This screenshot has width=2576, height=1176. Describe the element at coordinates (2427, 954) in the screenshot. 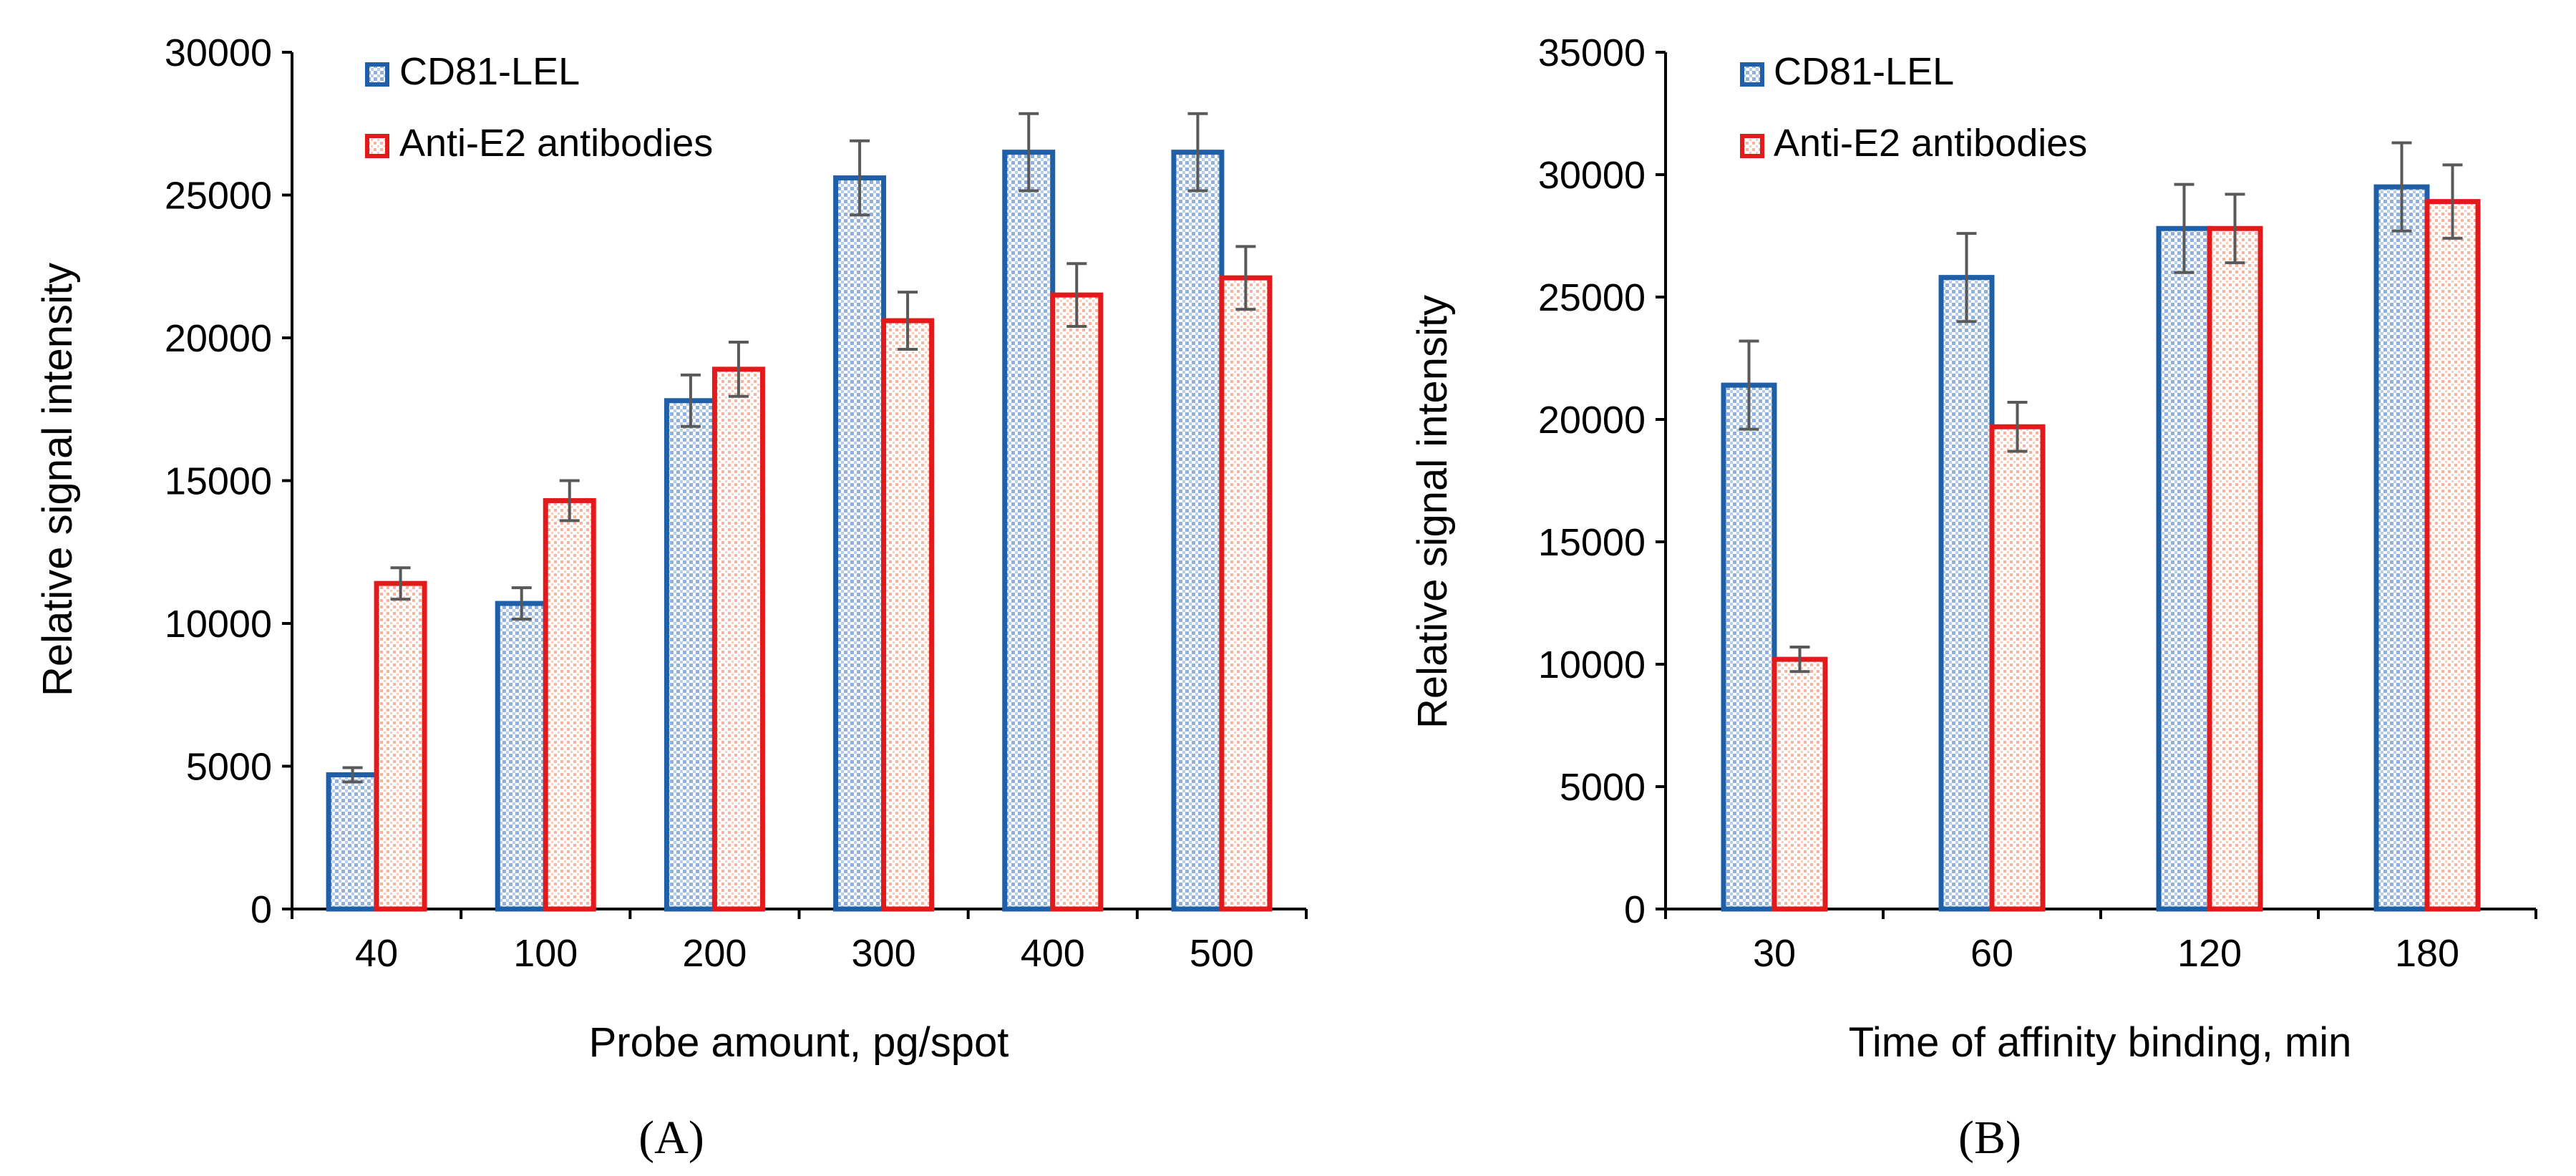

I see `x-tick-label: 180` at that location.